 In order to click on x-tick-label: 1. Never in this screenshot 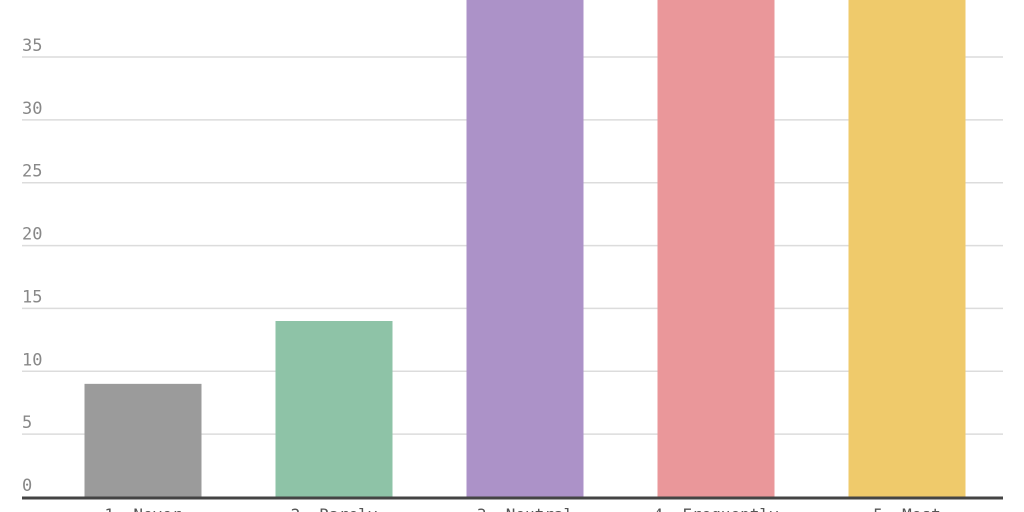, I will do `click(142, 508)`.